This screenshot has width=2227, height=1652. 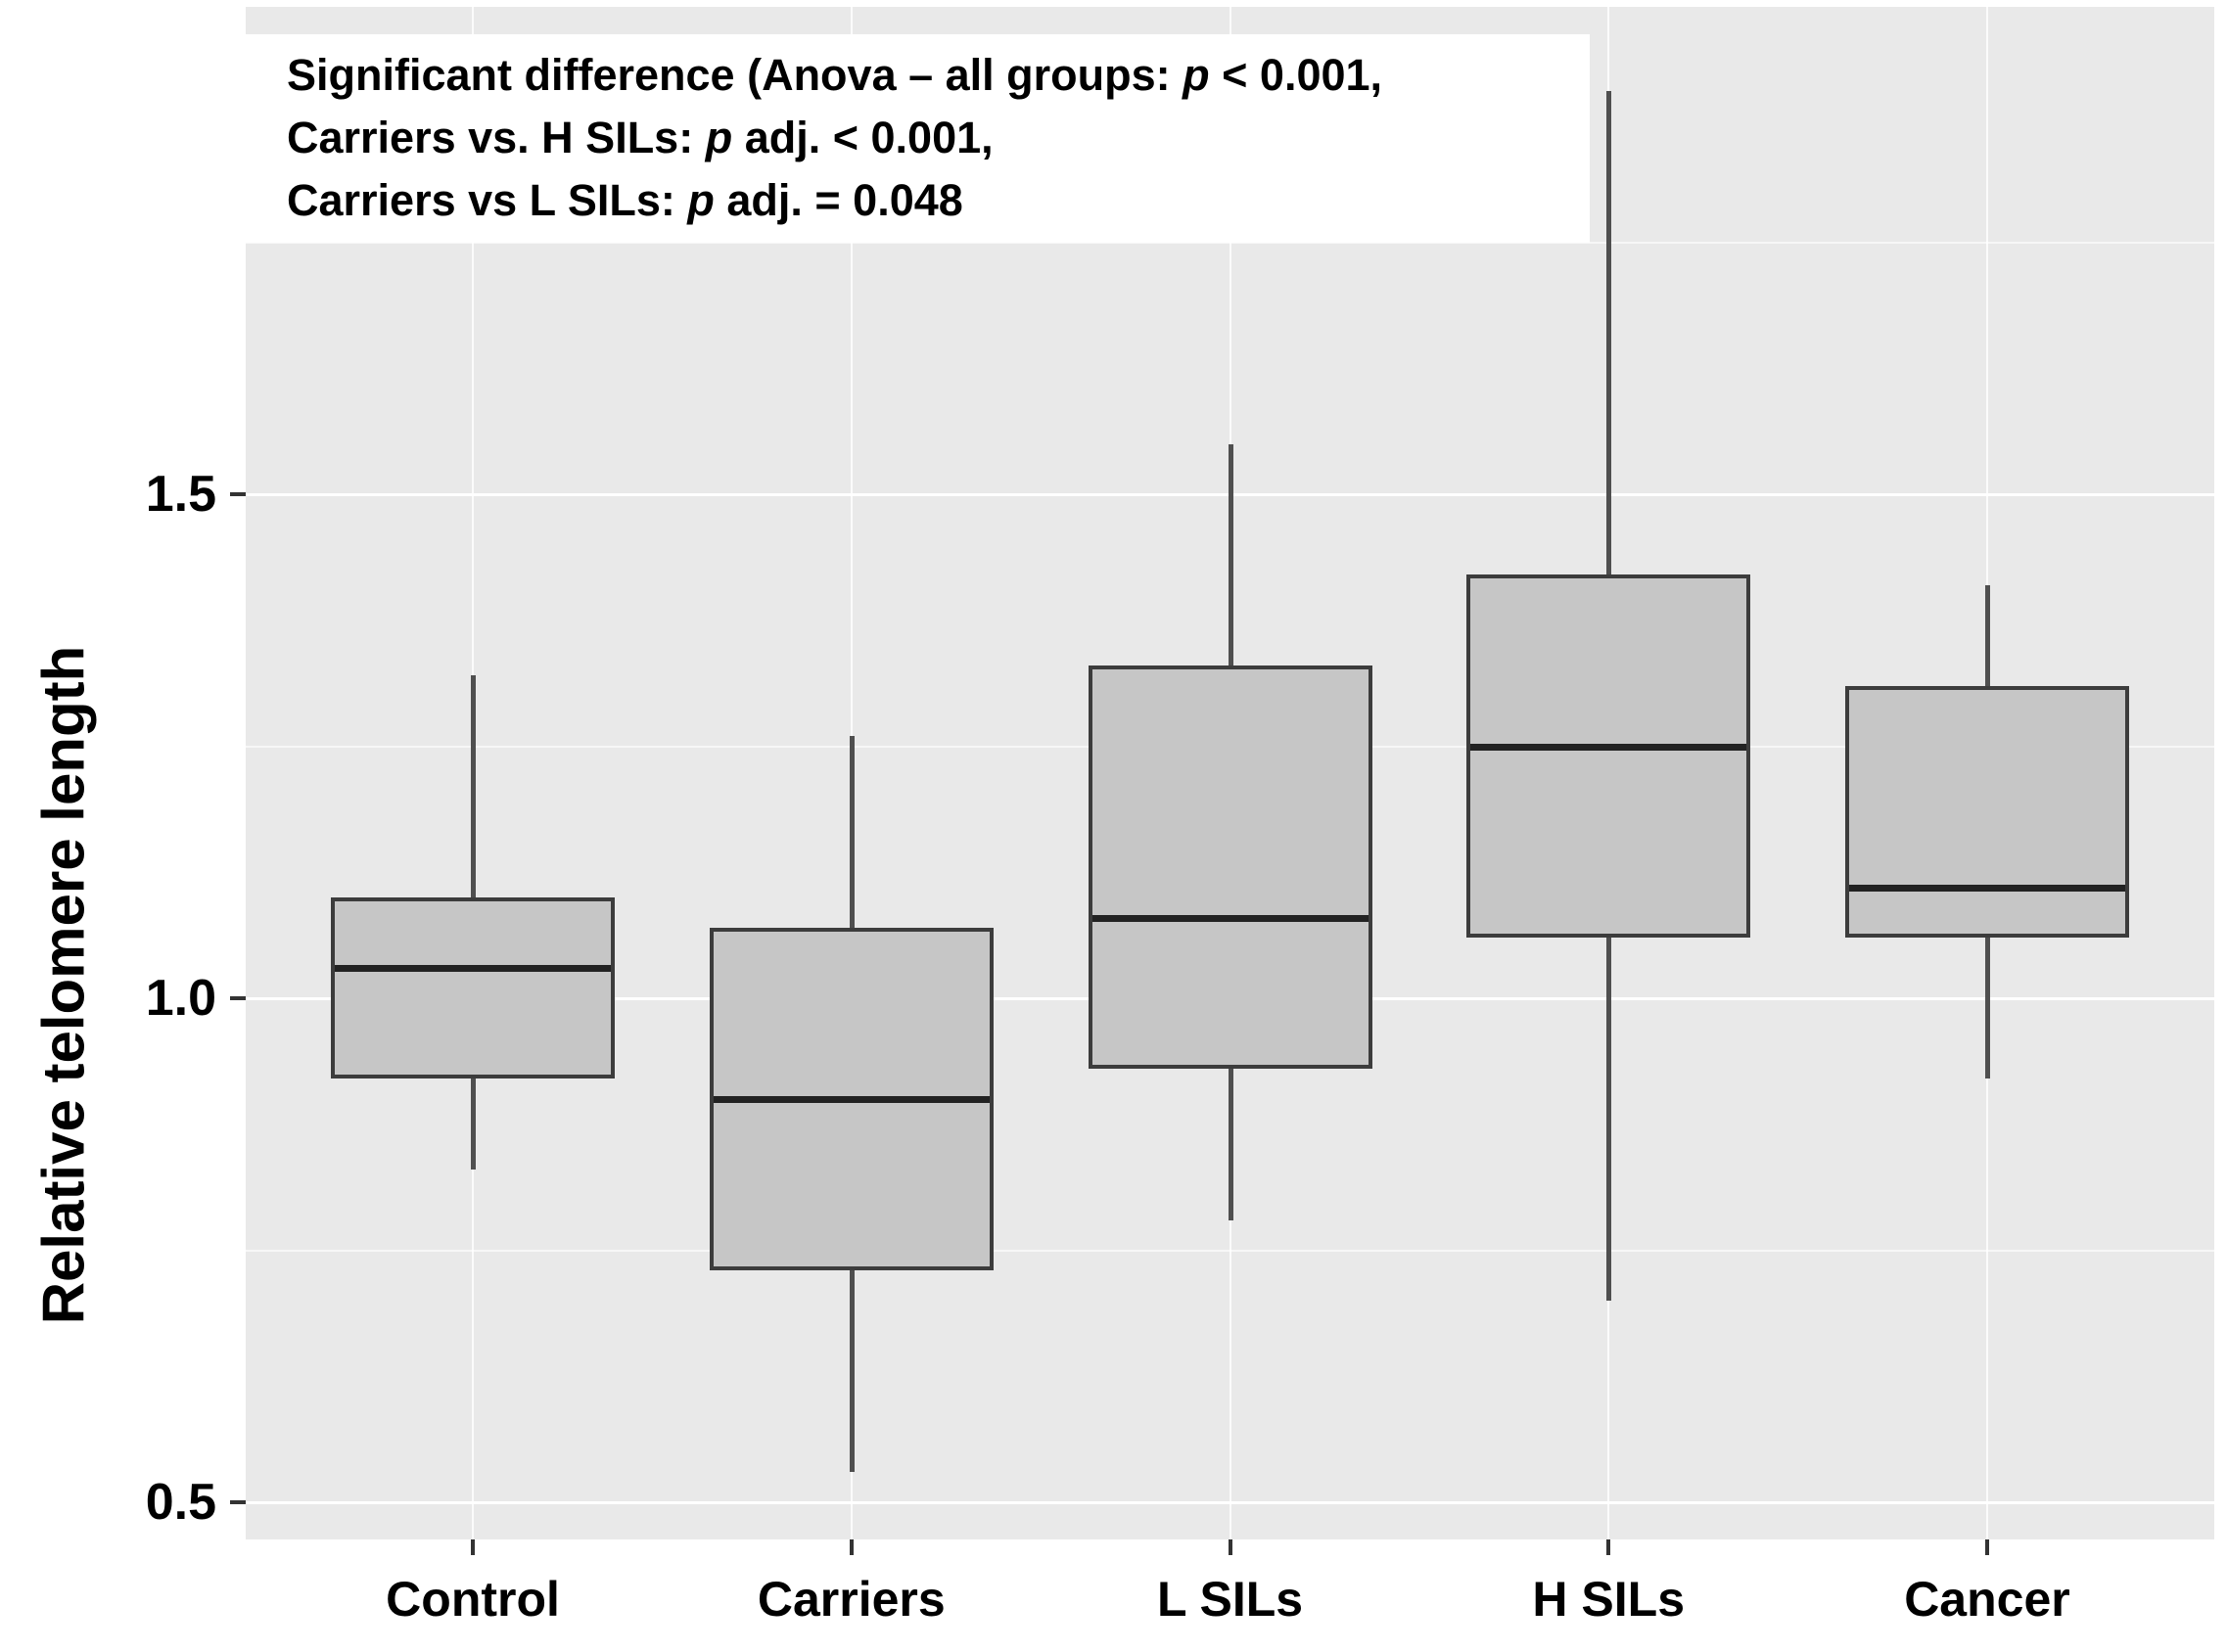 What do you see at coordinates (1608, 756) in the screenshot?
I see `boxplot-box-h-sils` at bounding box center [1608, 756].